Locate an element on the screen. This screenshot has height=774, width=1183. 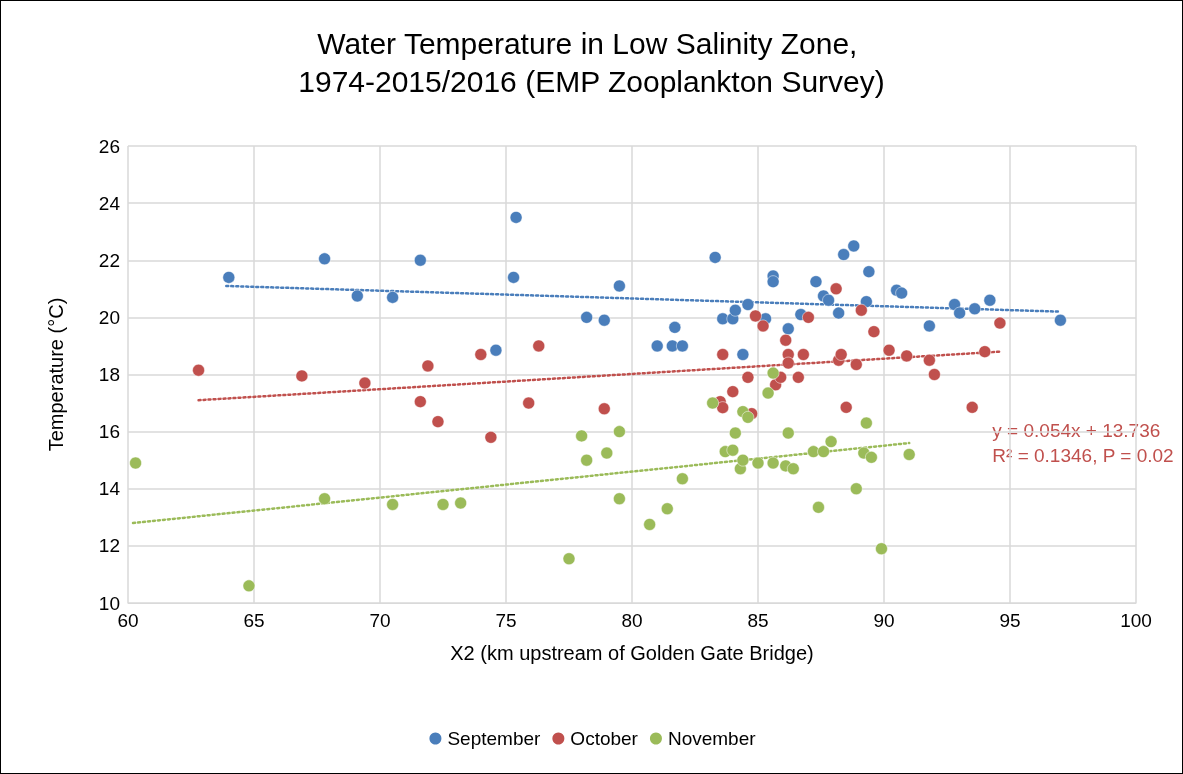
y-tick-label: 16 is located at coordinates (109, 432).